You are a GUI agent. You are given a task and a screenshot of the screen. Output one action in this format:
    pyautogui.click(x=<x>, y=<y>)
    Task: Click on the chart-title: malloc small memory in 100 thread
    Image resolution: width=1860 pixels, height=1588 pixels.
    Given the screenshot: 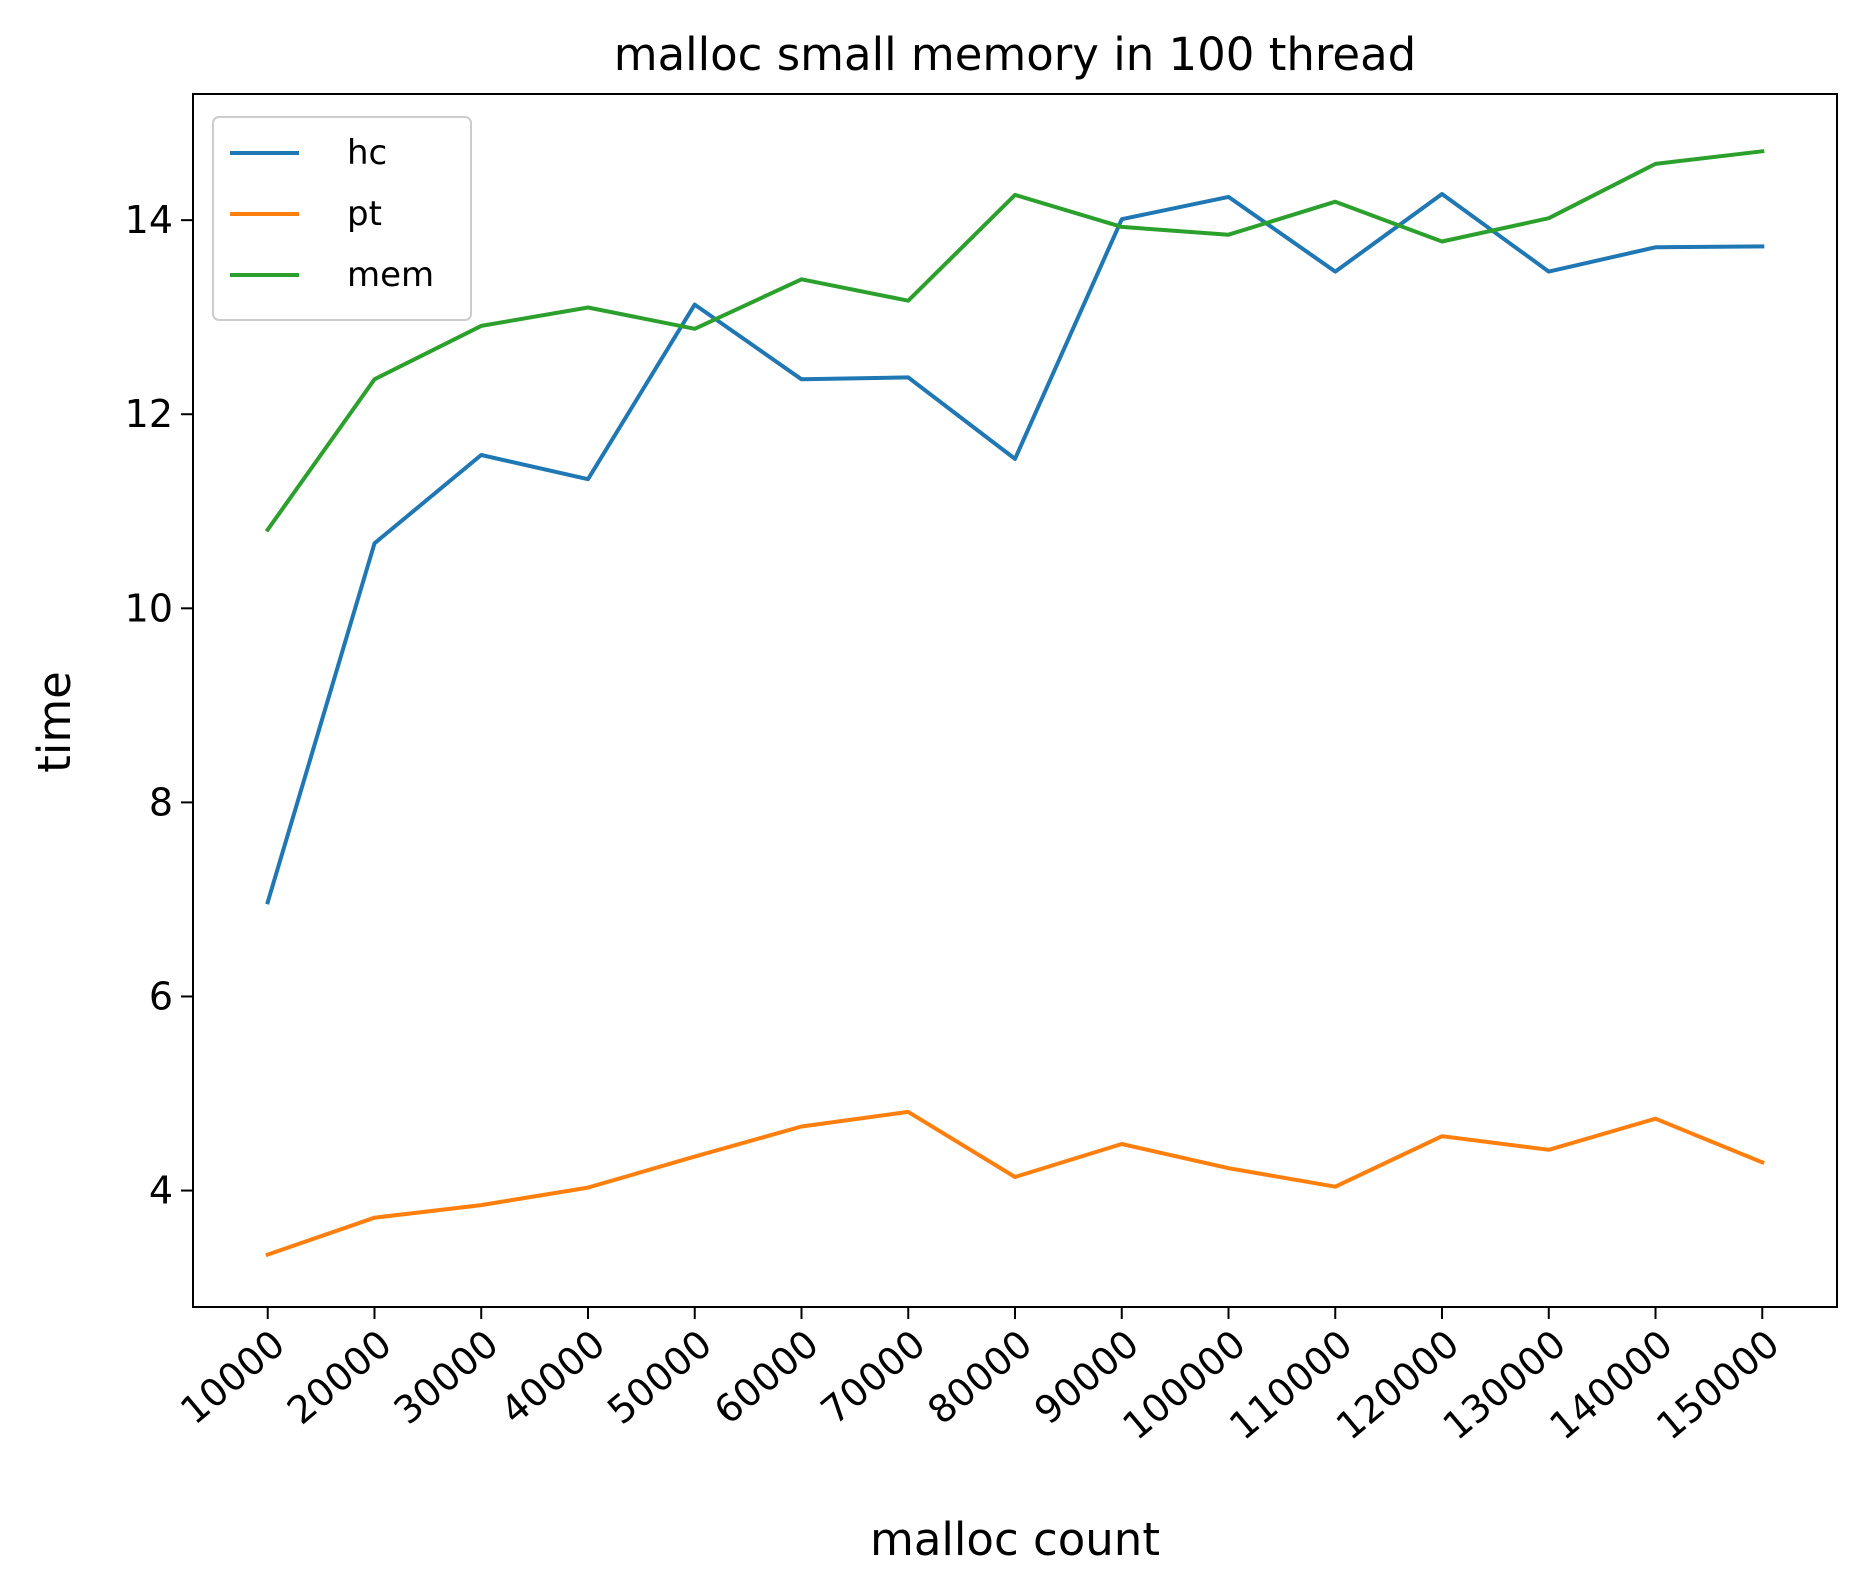 What is the action you would take?
    pyautogui.click(x=1015, y=54)
    